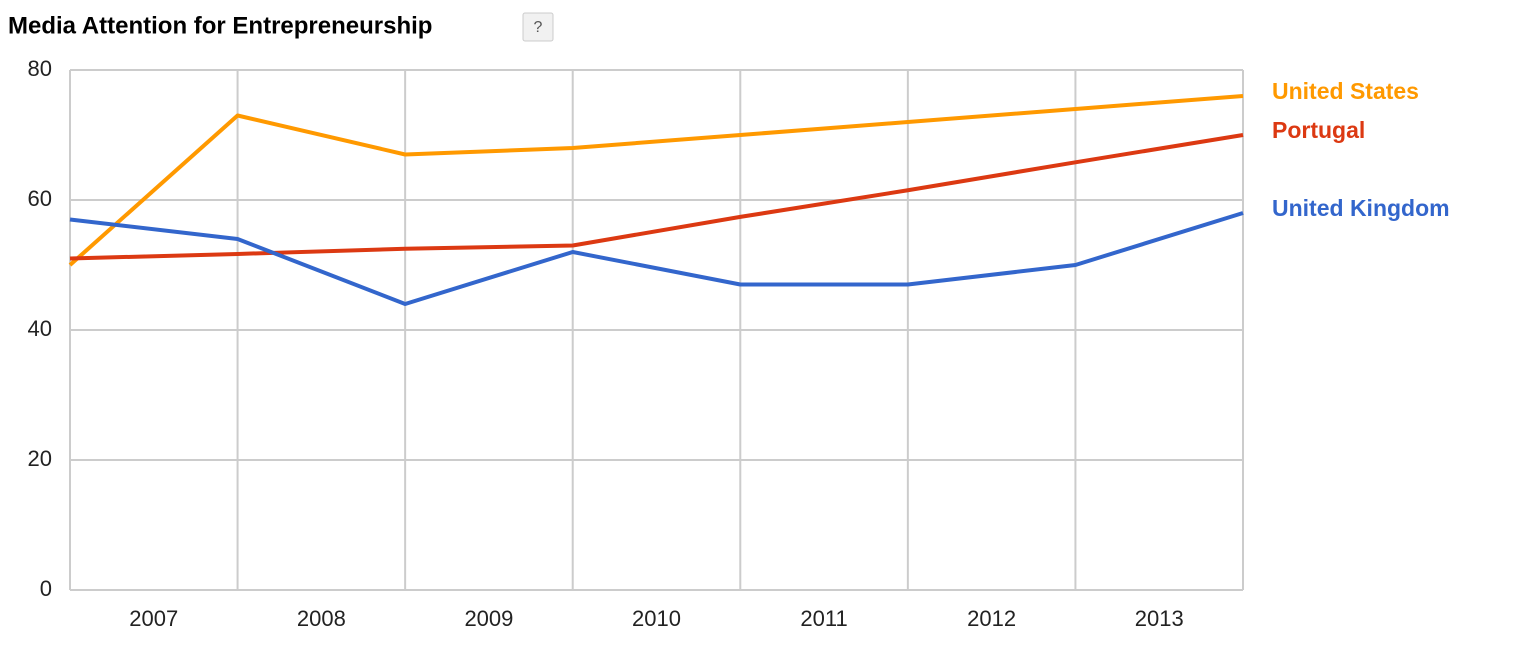  What do you see at coordinates (40, 328) in the screenshot?
I see `y-tick-label: 40` at bounding box center [40, 328].